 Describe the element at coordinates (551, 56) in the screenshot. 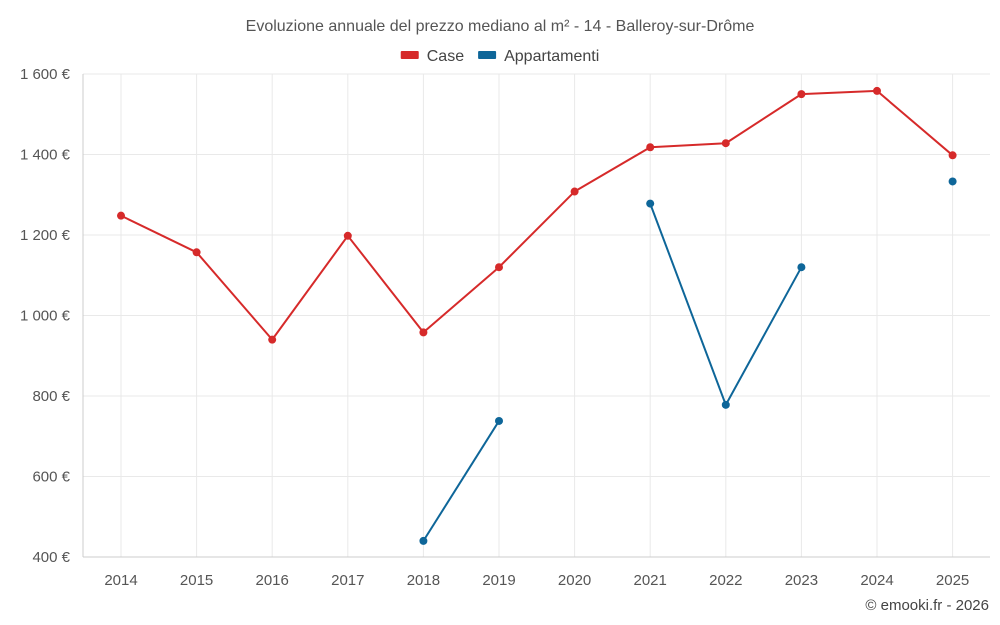

I see `legend-label: Appartamenti` at that location.